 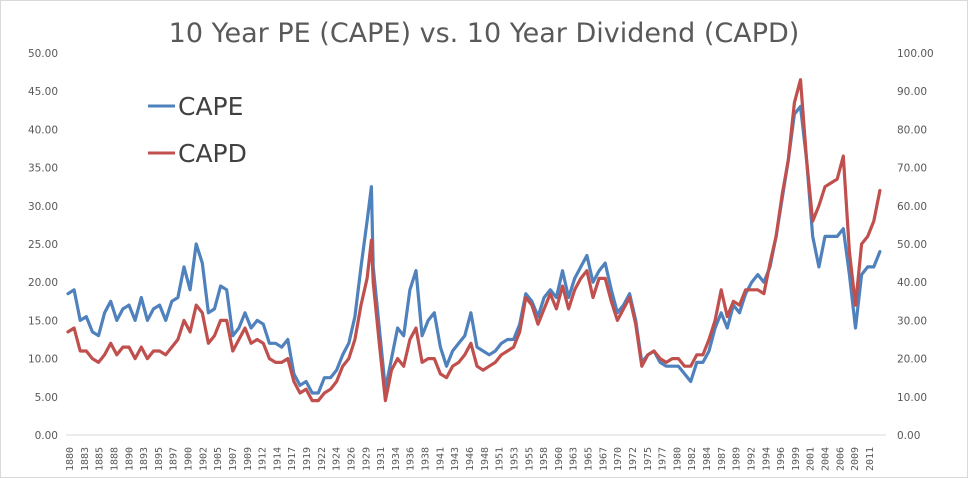 What do you see at coordinates (870, 459) in the screenshot?
I see `x-tick-label: 2011` at bounding box center [870, 459].